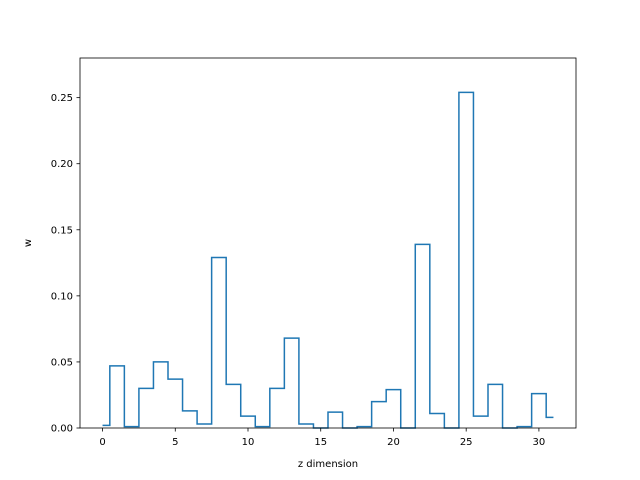  What do you see at coordinates (65, 264) in the screenshot?
I see `y-axis: 0.00 0.05 0.10 0.15 0.20 0.25` at bounding box center [65, 264].